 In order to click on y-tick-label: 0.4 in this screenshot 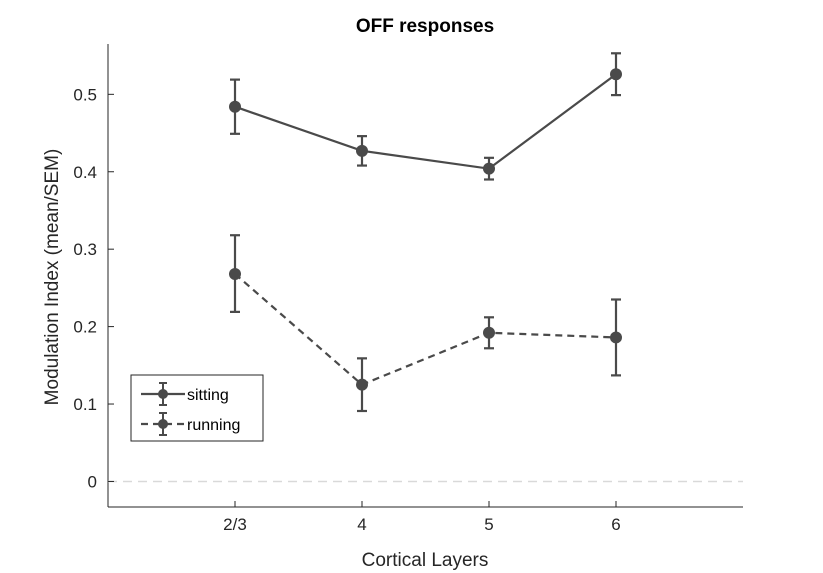, I will do `click(85, 172)`.